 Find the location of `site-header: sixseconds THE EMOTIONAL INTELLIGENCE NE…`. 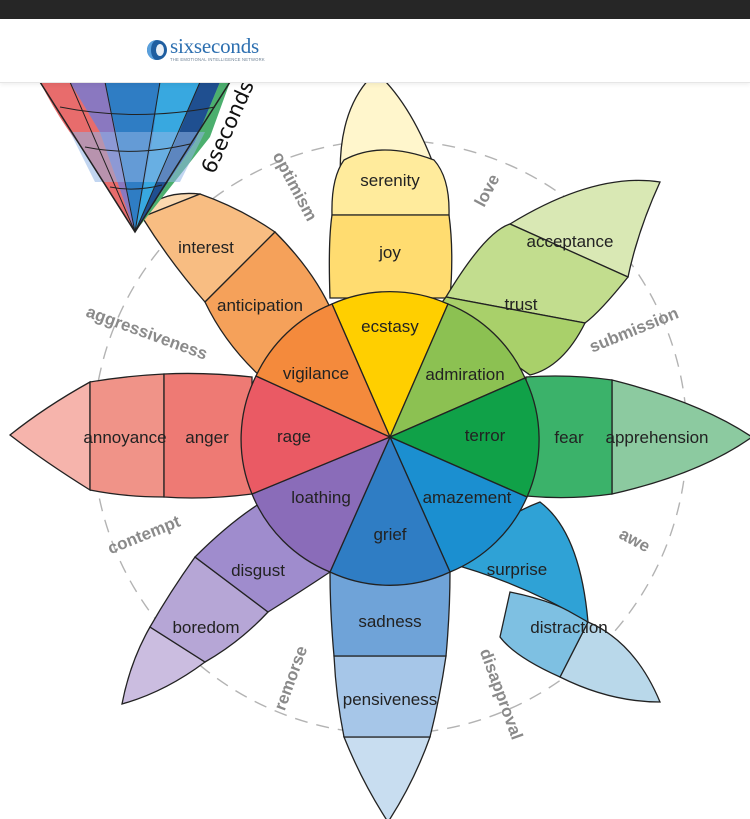

site-header: sixseconds THE EMOTIONAL INTELLIGENCE NE… is located at coordinates (375, 51).